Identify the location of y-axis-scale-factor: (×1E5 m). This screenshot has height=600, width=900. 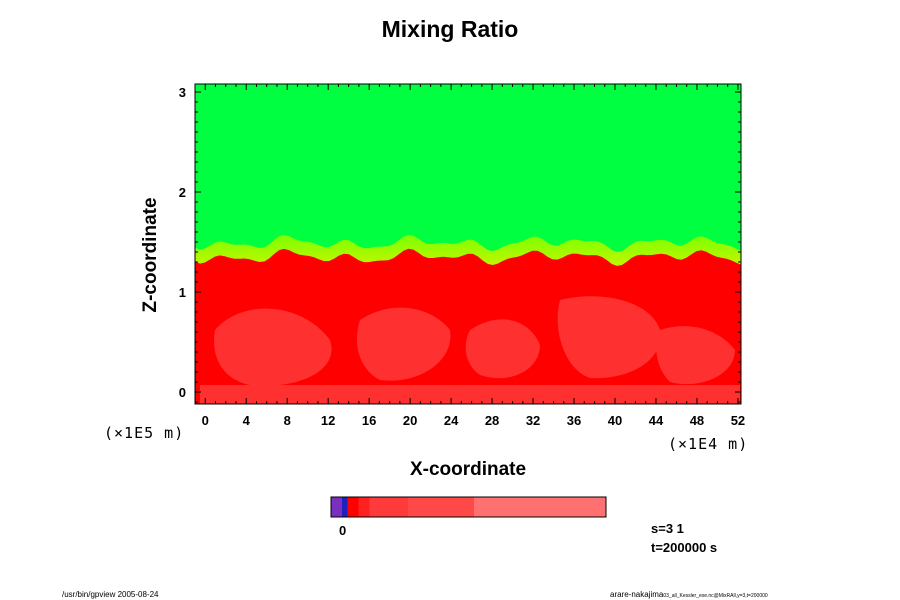
(144, 433).